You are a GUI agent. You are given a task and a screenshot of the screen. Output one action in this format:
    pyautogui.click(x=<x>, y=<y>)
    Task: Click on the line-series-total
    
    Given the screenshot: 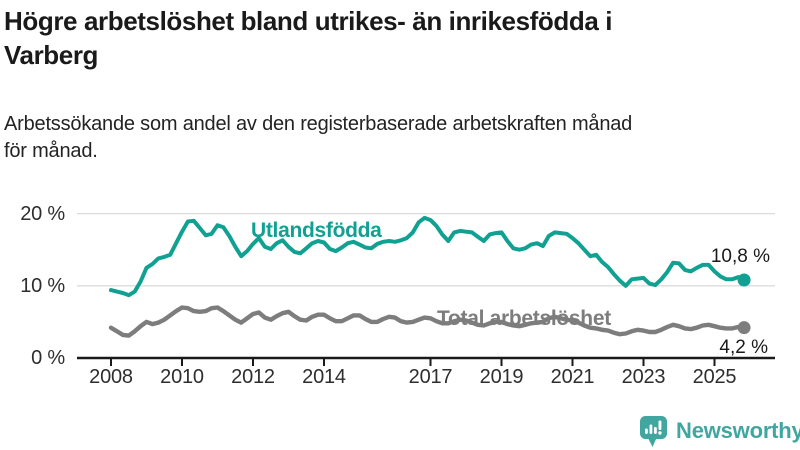 What is the action you would take?
    pyautogui.click(x=427, y=321)
    